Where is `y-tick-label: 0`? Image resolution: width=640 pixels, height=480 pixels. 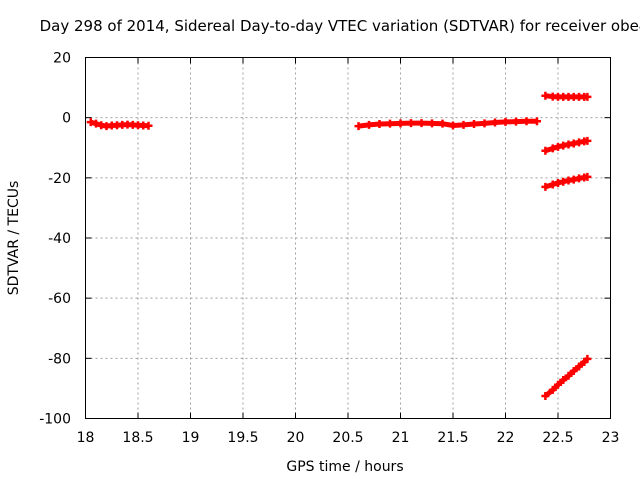 y-tick-label: 0 is located at coordinates (66, 119).